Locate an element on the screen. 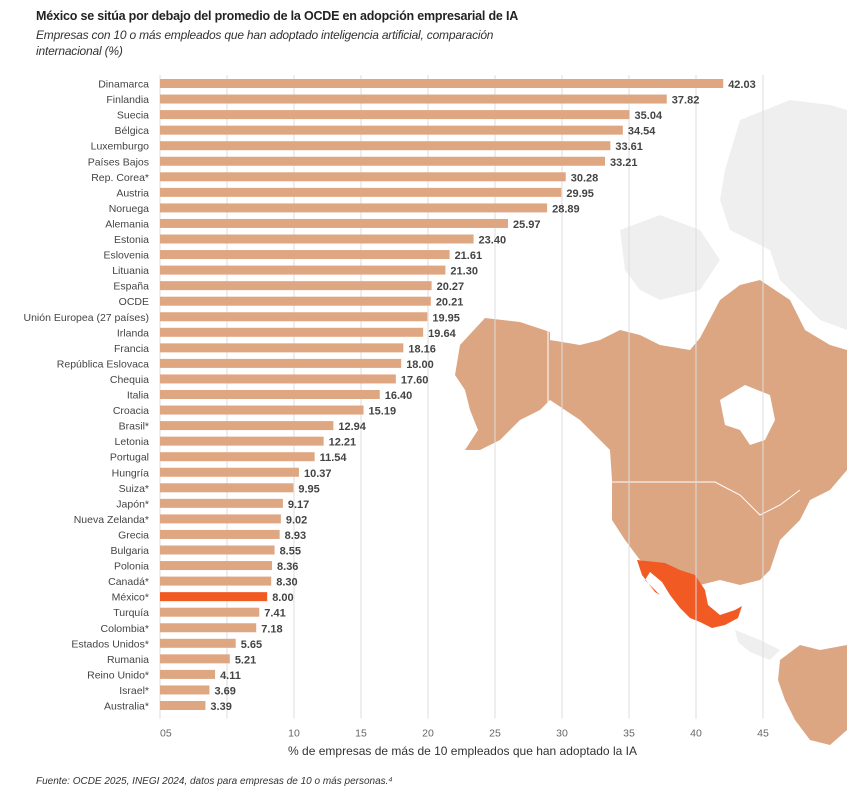 This screenshot has height=793, width=847. map-mexico is located at coordinates (689, 594).